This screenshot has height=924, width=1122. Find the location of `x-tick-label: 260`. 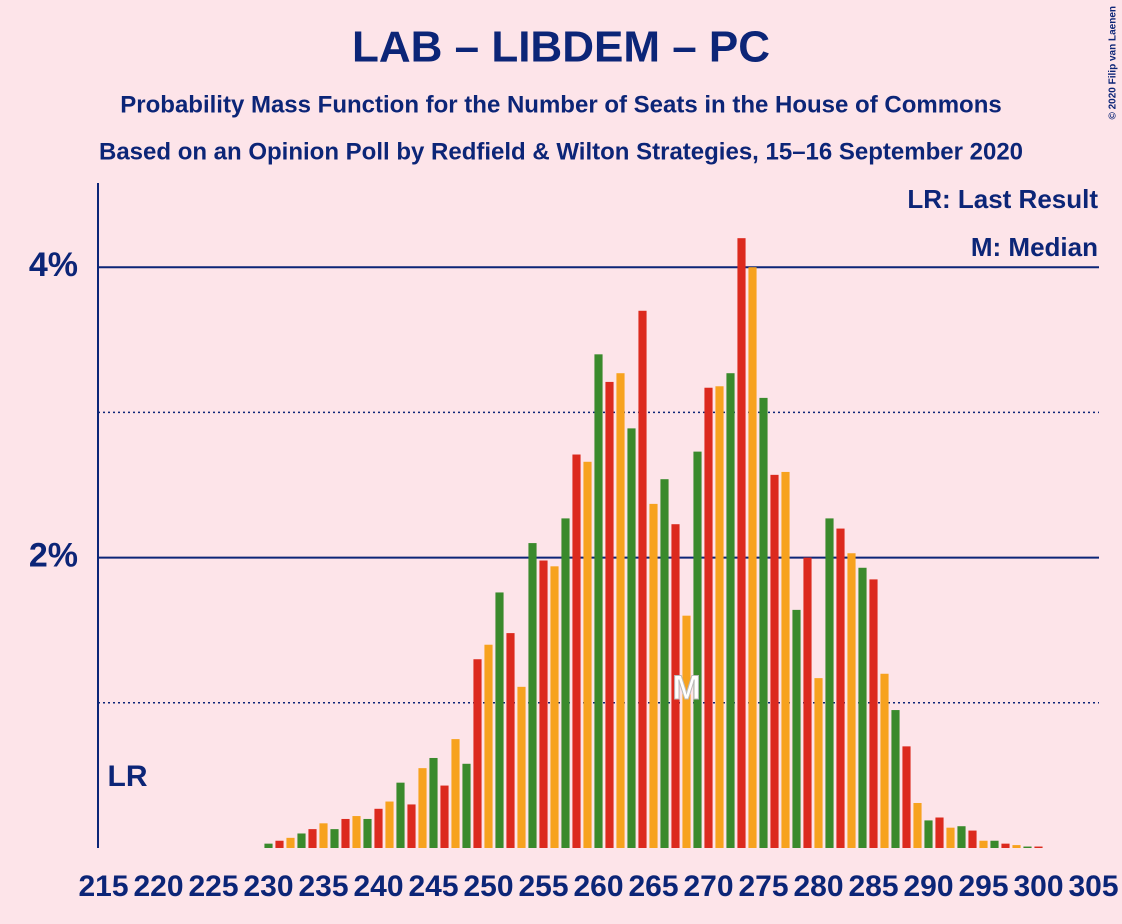

x-tick-label: 260 is located at coordinates (598, 886).